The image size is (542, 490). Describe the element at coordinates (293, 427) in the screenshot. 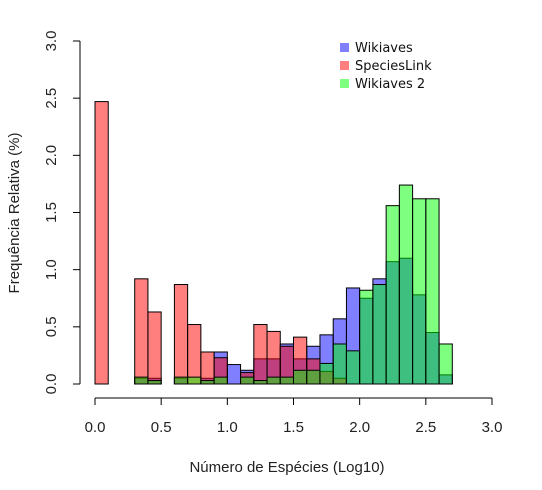

I see `x-tick-label: 1.5` at that location.